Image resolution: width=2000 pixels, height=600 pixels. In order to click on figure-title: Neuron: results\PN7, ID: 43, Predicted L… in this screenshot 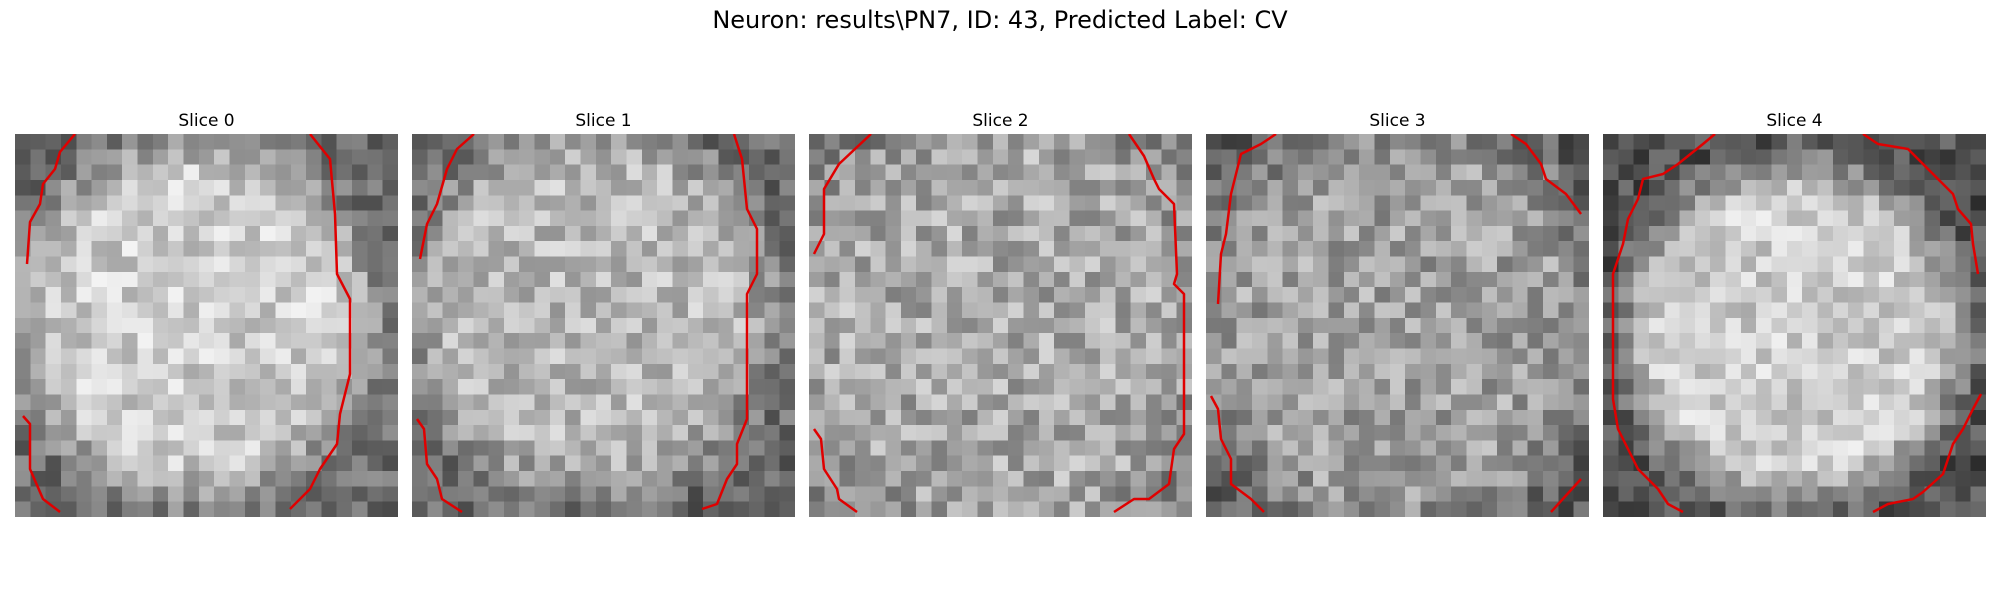, I will do `click(1000, 20)`.